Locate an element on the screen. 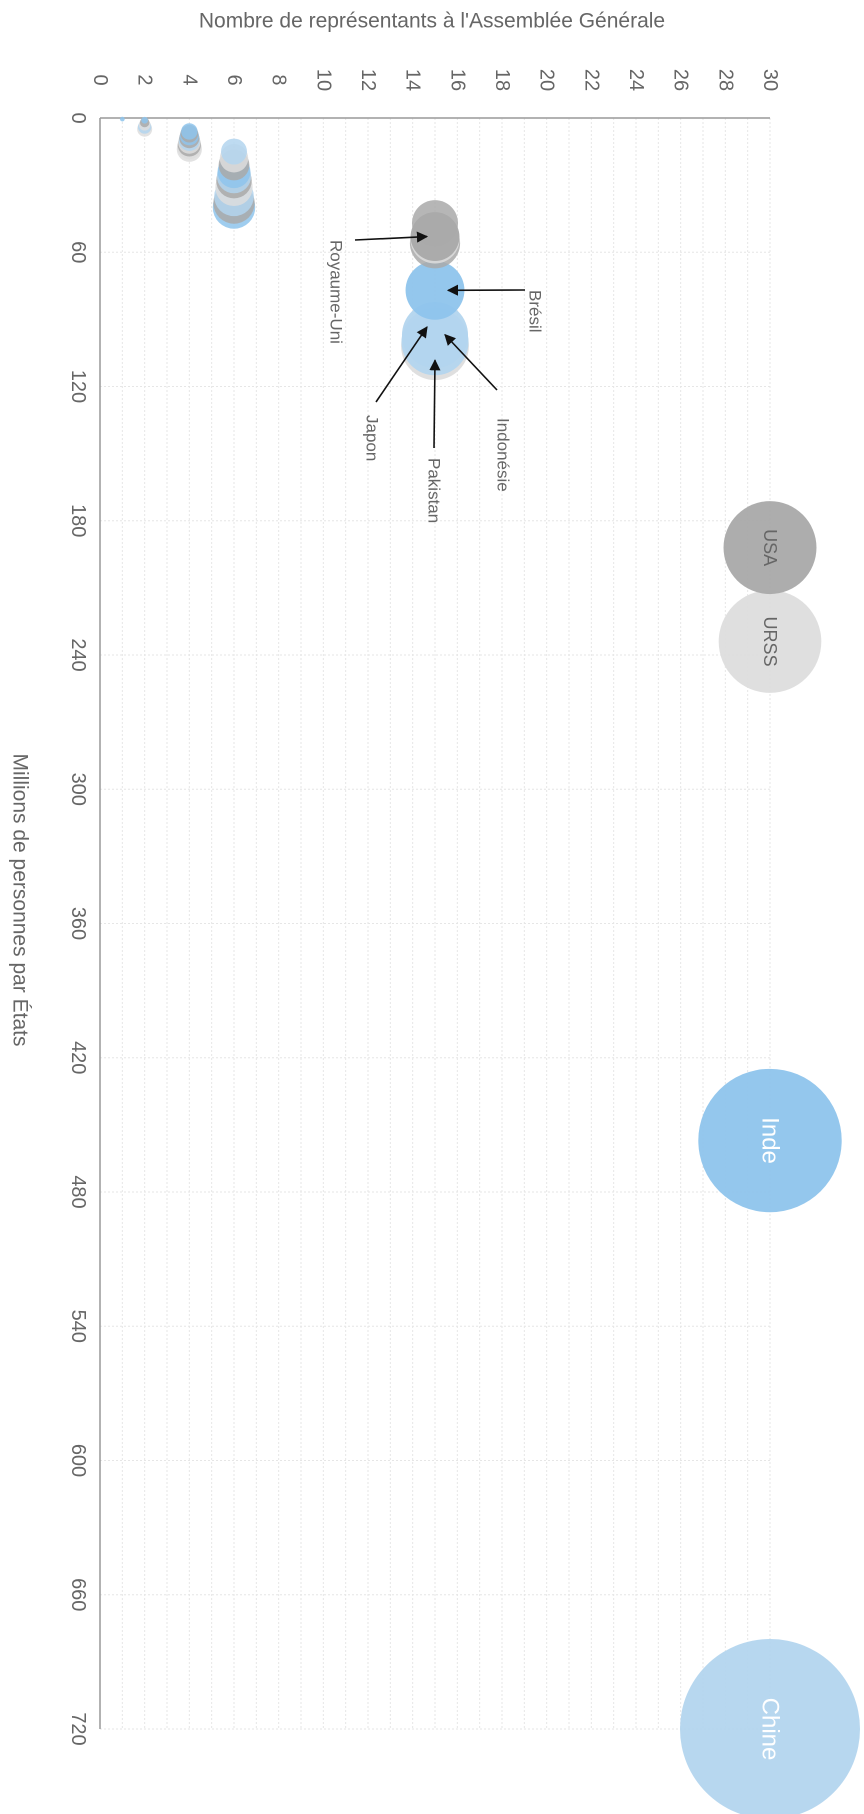 Image resolution: width=864 pixels, height=1814 pixels. point-usa is located at coordinates (770, 548).